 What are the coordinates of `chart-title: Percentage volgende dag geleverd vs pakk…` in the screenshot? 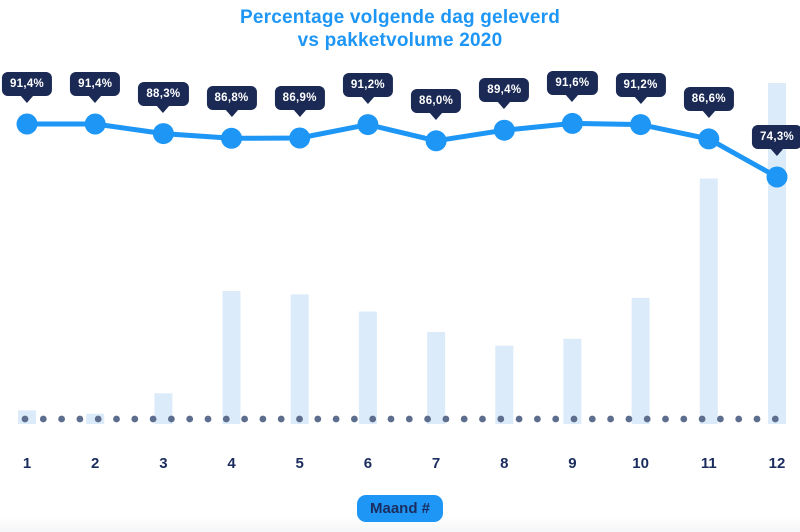 It's located at (400, 29).